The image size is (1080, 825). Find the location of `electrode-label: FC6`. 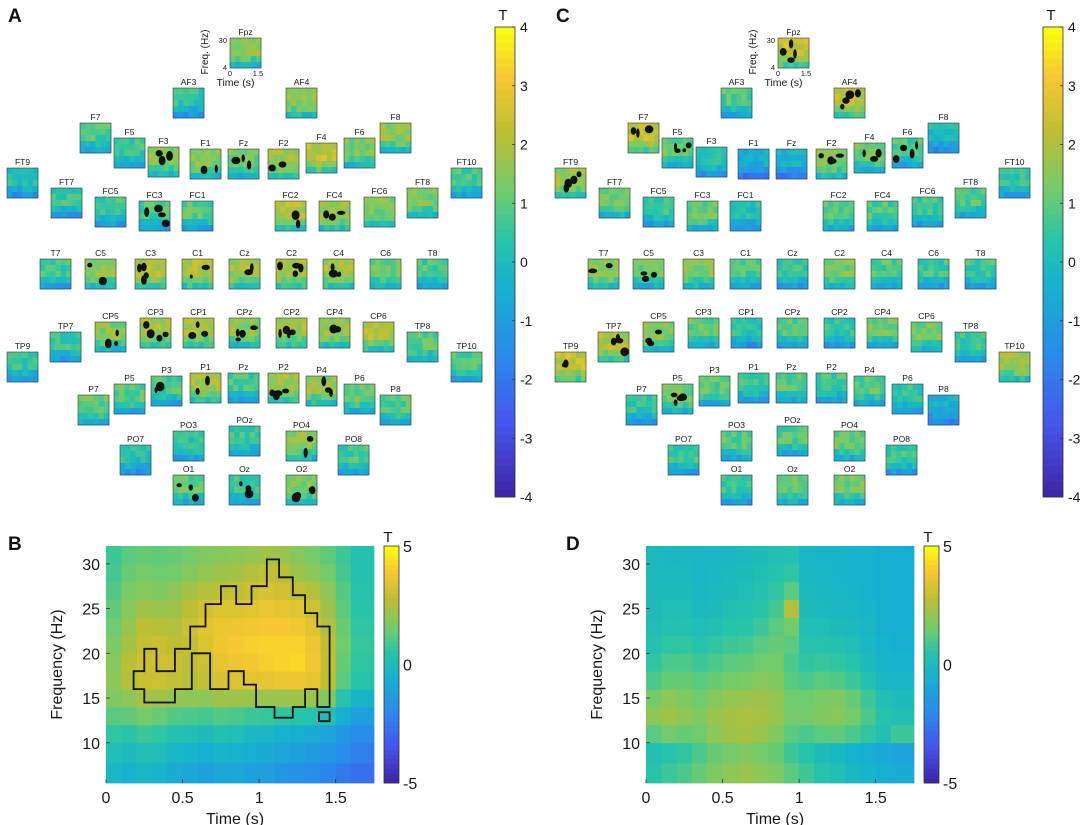

electrode-label: FC6 is located at coordinates (927, 191).